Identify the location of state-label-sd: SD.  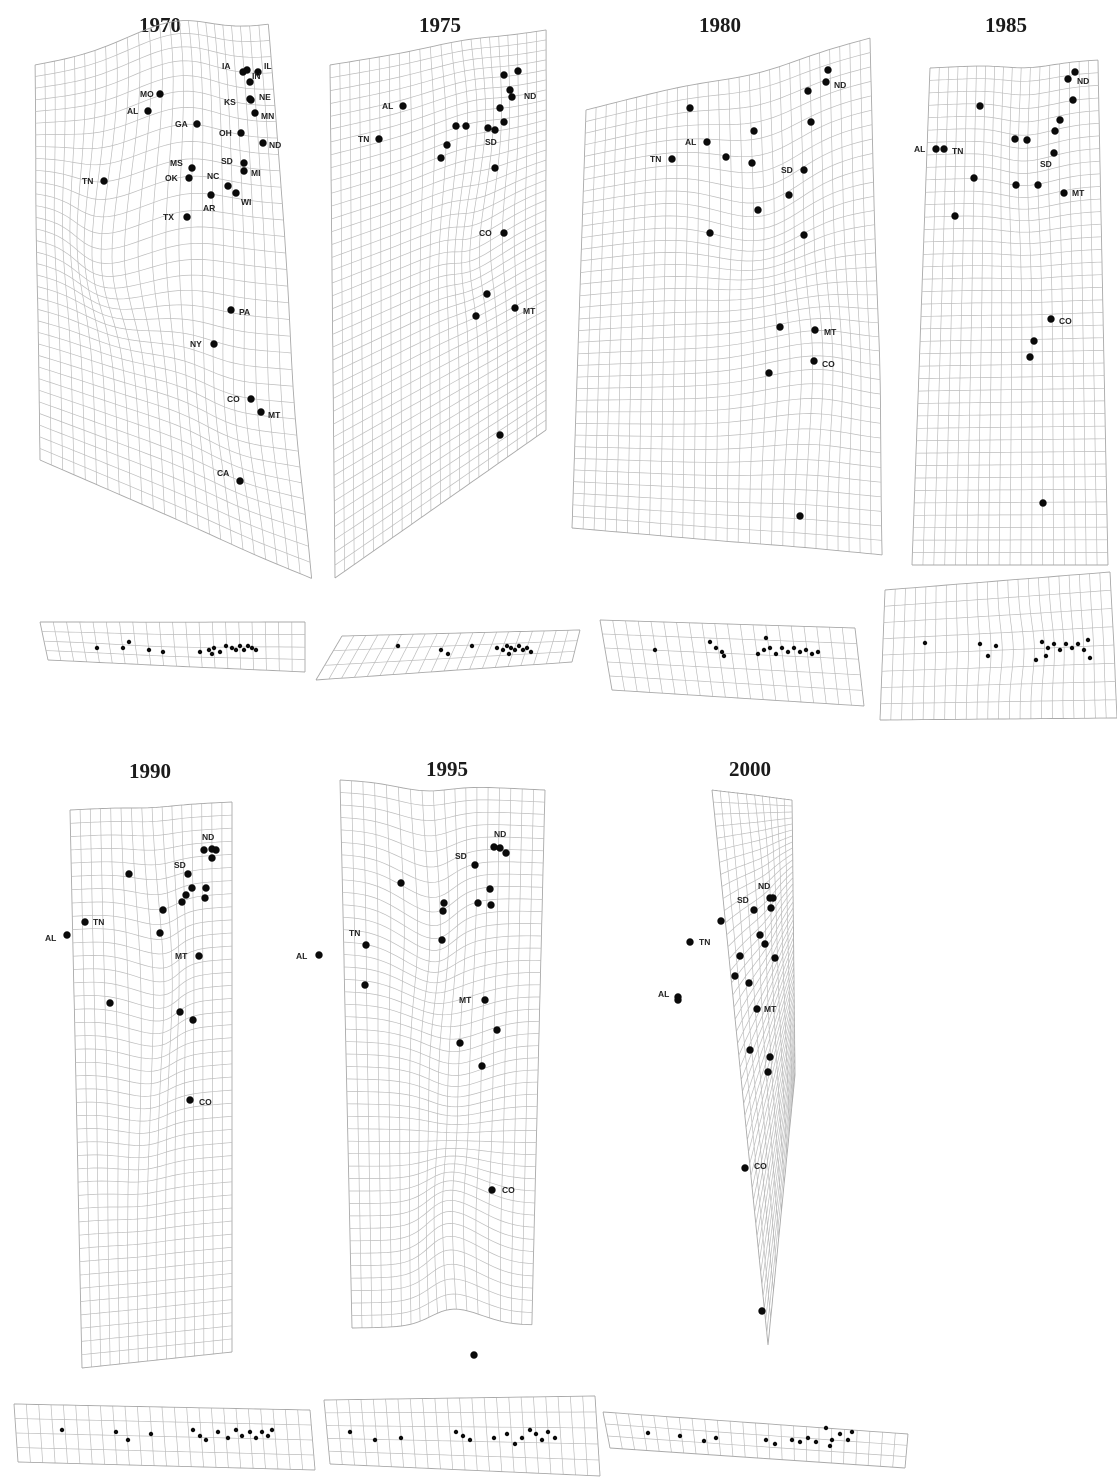
(787, 170).